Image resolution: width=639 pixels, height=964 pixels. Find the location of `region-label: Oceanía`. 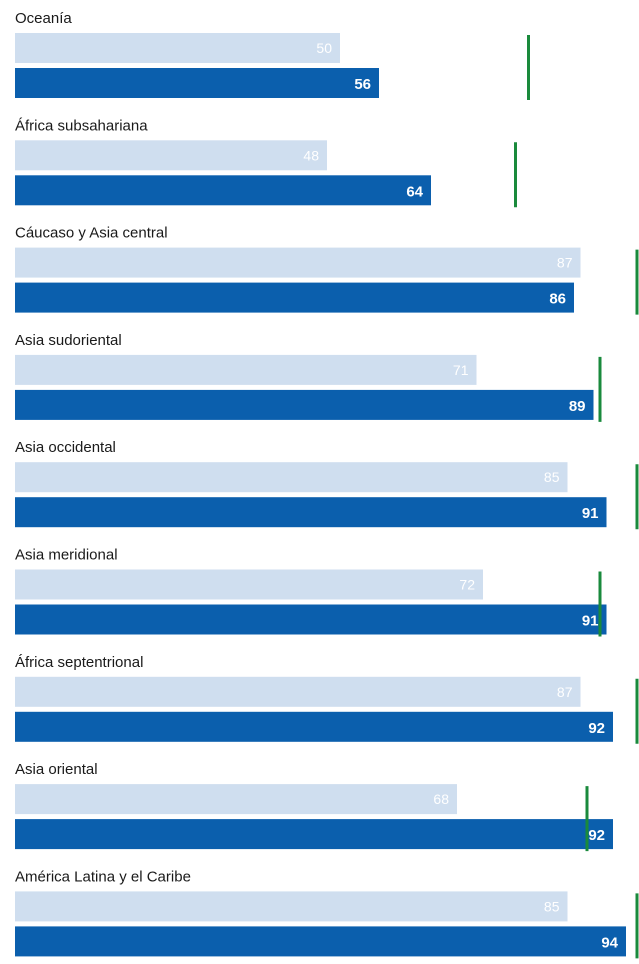

region-label: Oceanía is located at coordinates (43, 18).